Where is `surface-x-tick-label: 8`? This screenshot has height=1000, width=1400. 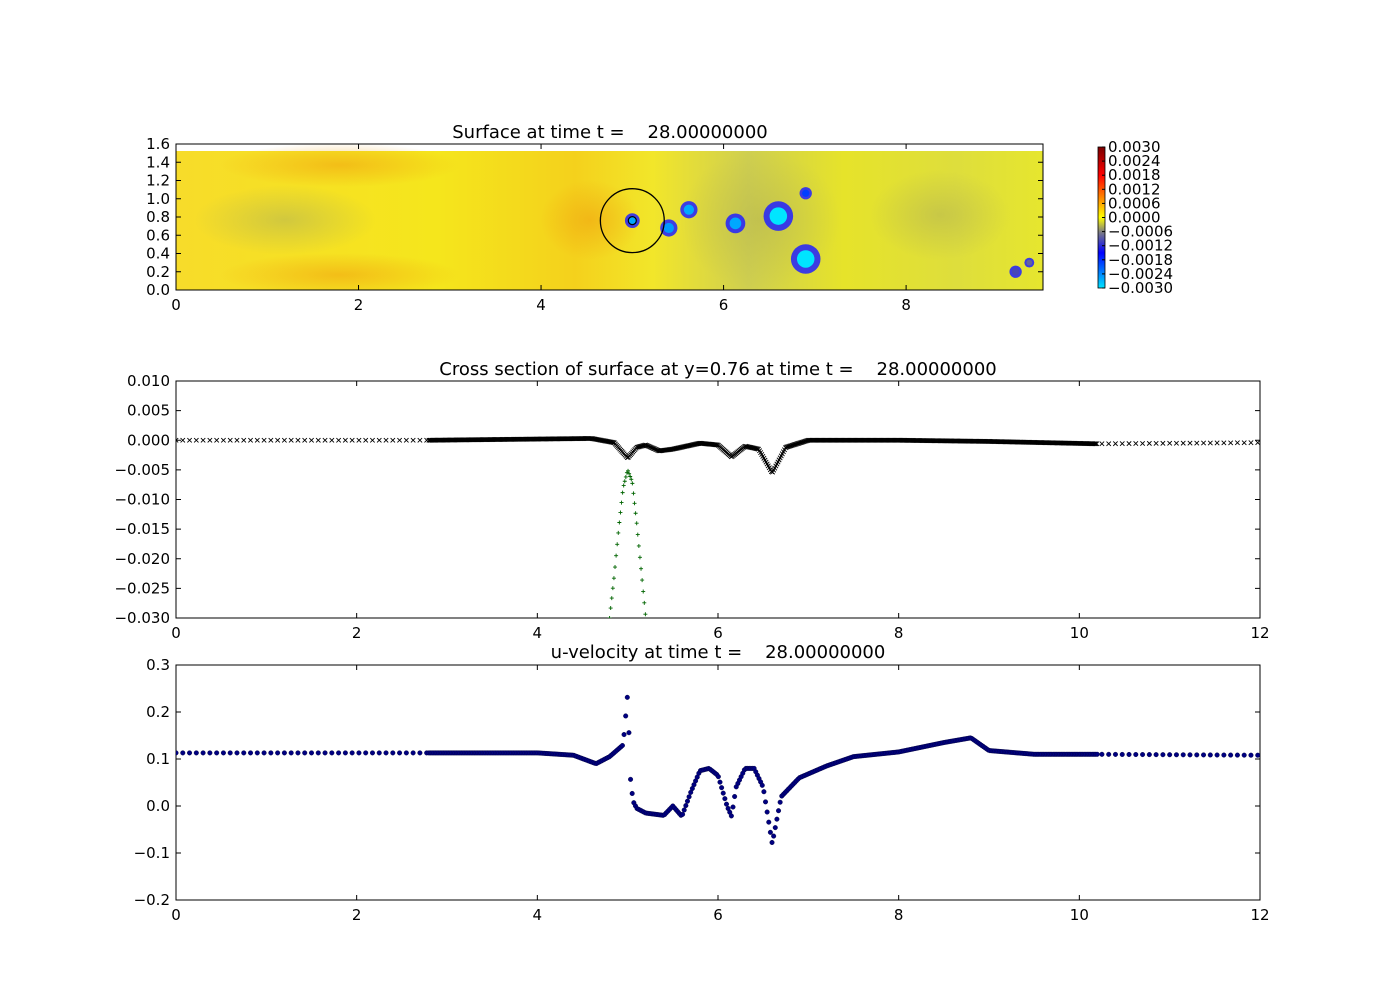 surface-x-tick-label: 8 is located at coordinates (906, 305).